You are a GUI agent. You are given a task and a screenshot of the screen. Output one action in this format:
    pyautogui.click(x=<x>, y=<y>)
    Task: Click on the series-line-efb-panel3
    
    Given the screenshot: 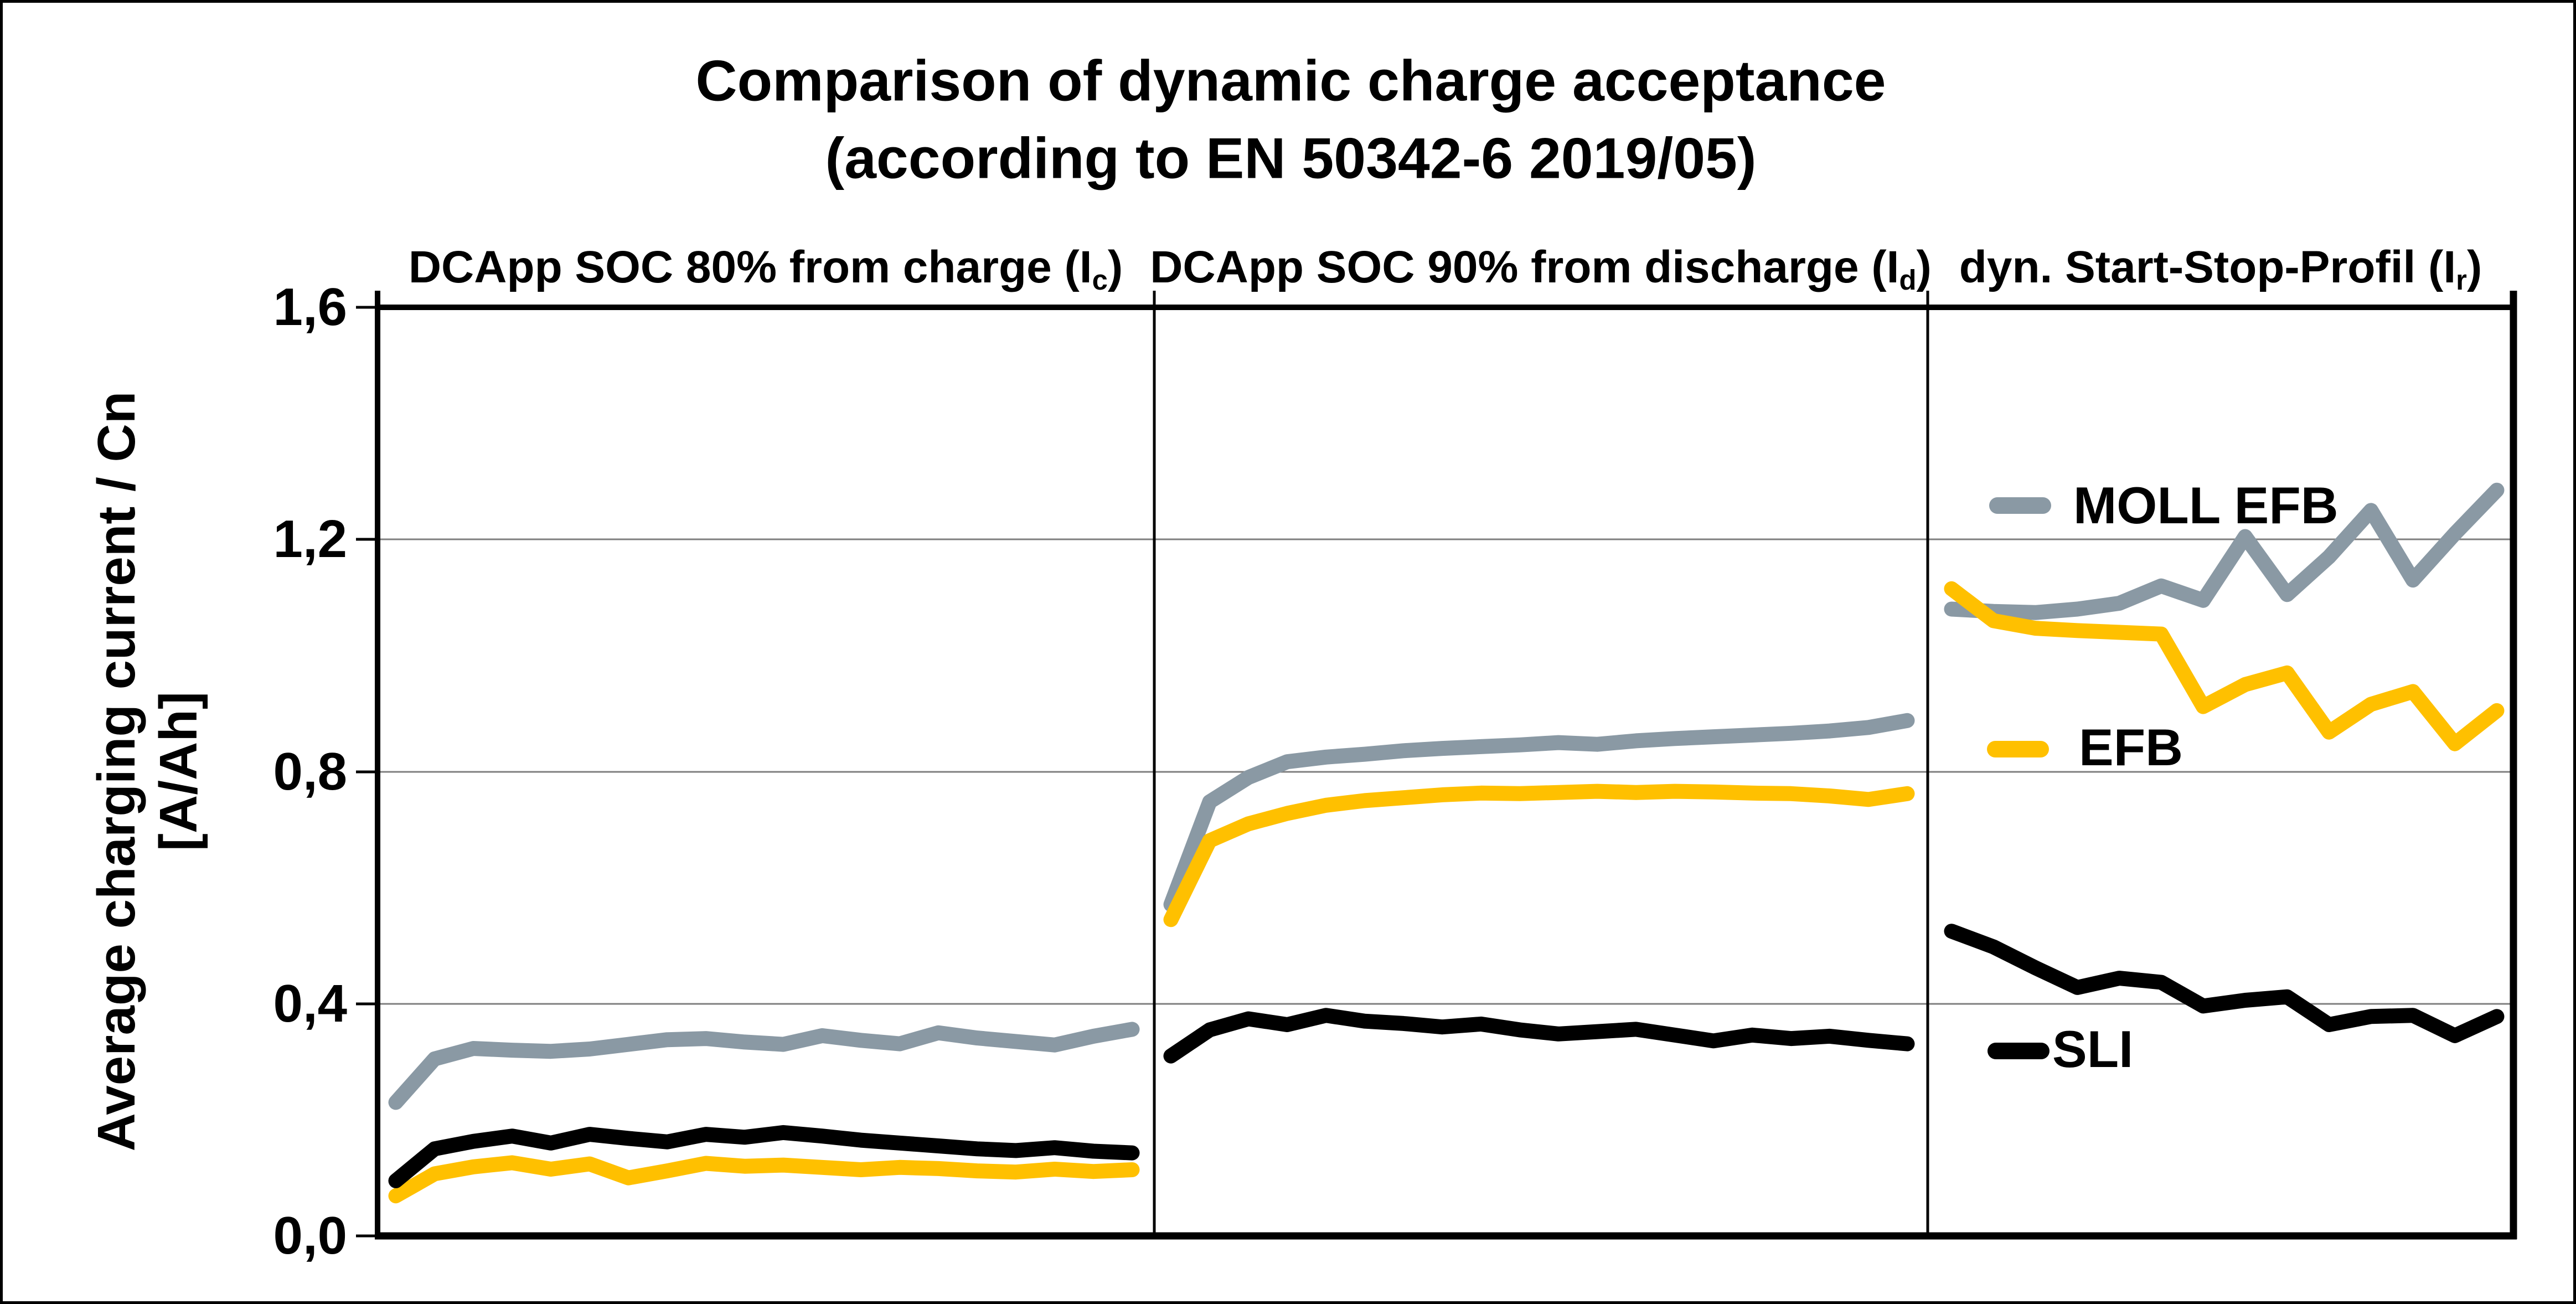 What is the action you would take?
    pyautogui.click(x=2224, y=666)
    